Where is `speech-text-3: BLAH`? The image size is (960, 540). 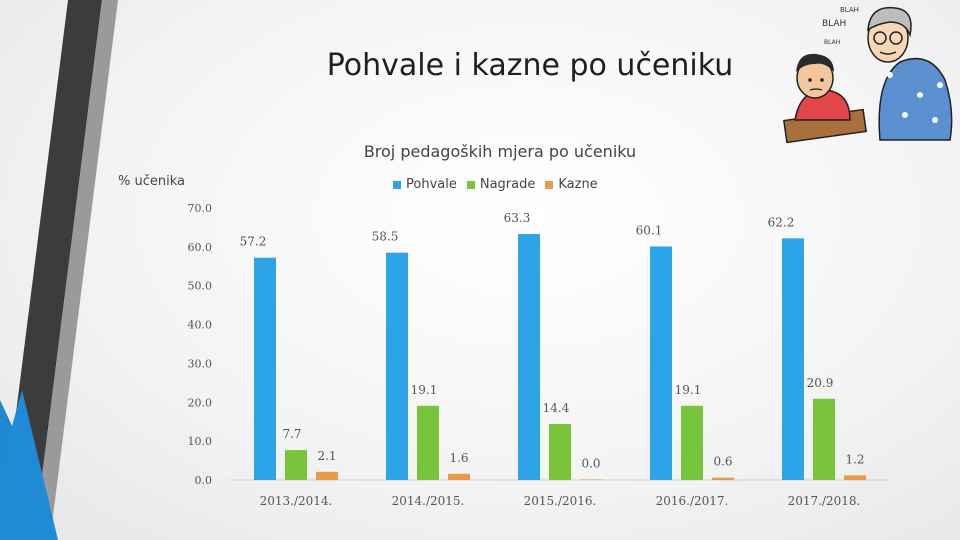 speech-text-3: BLAH is located at coordinates (832, 42).